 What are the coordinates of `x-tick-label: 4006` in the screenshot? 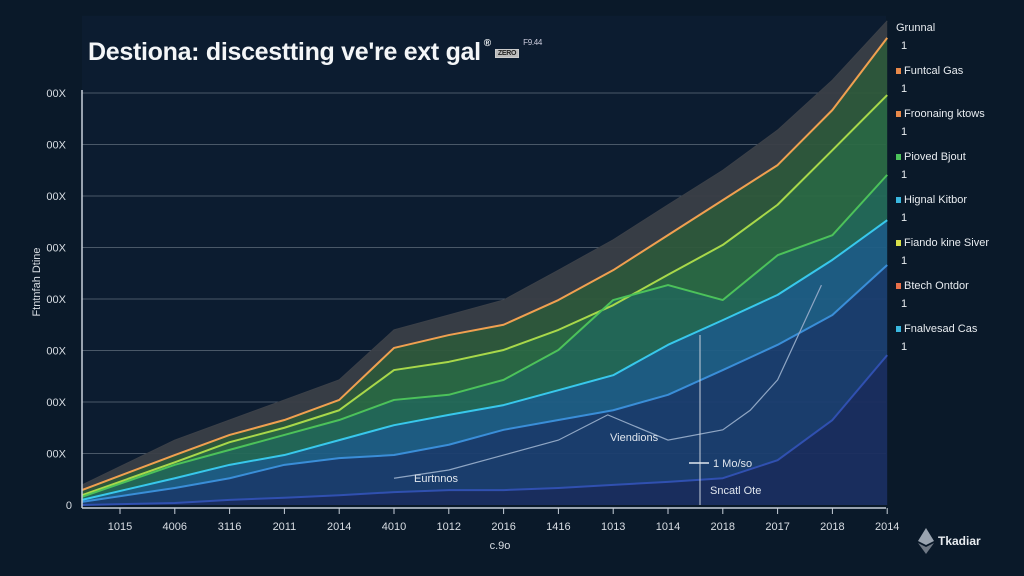 It's located at (175, 527).